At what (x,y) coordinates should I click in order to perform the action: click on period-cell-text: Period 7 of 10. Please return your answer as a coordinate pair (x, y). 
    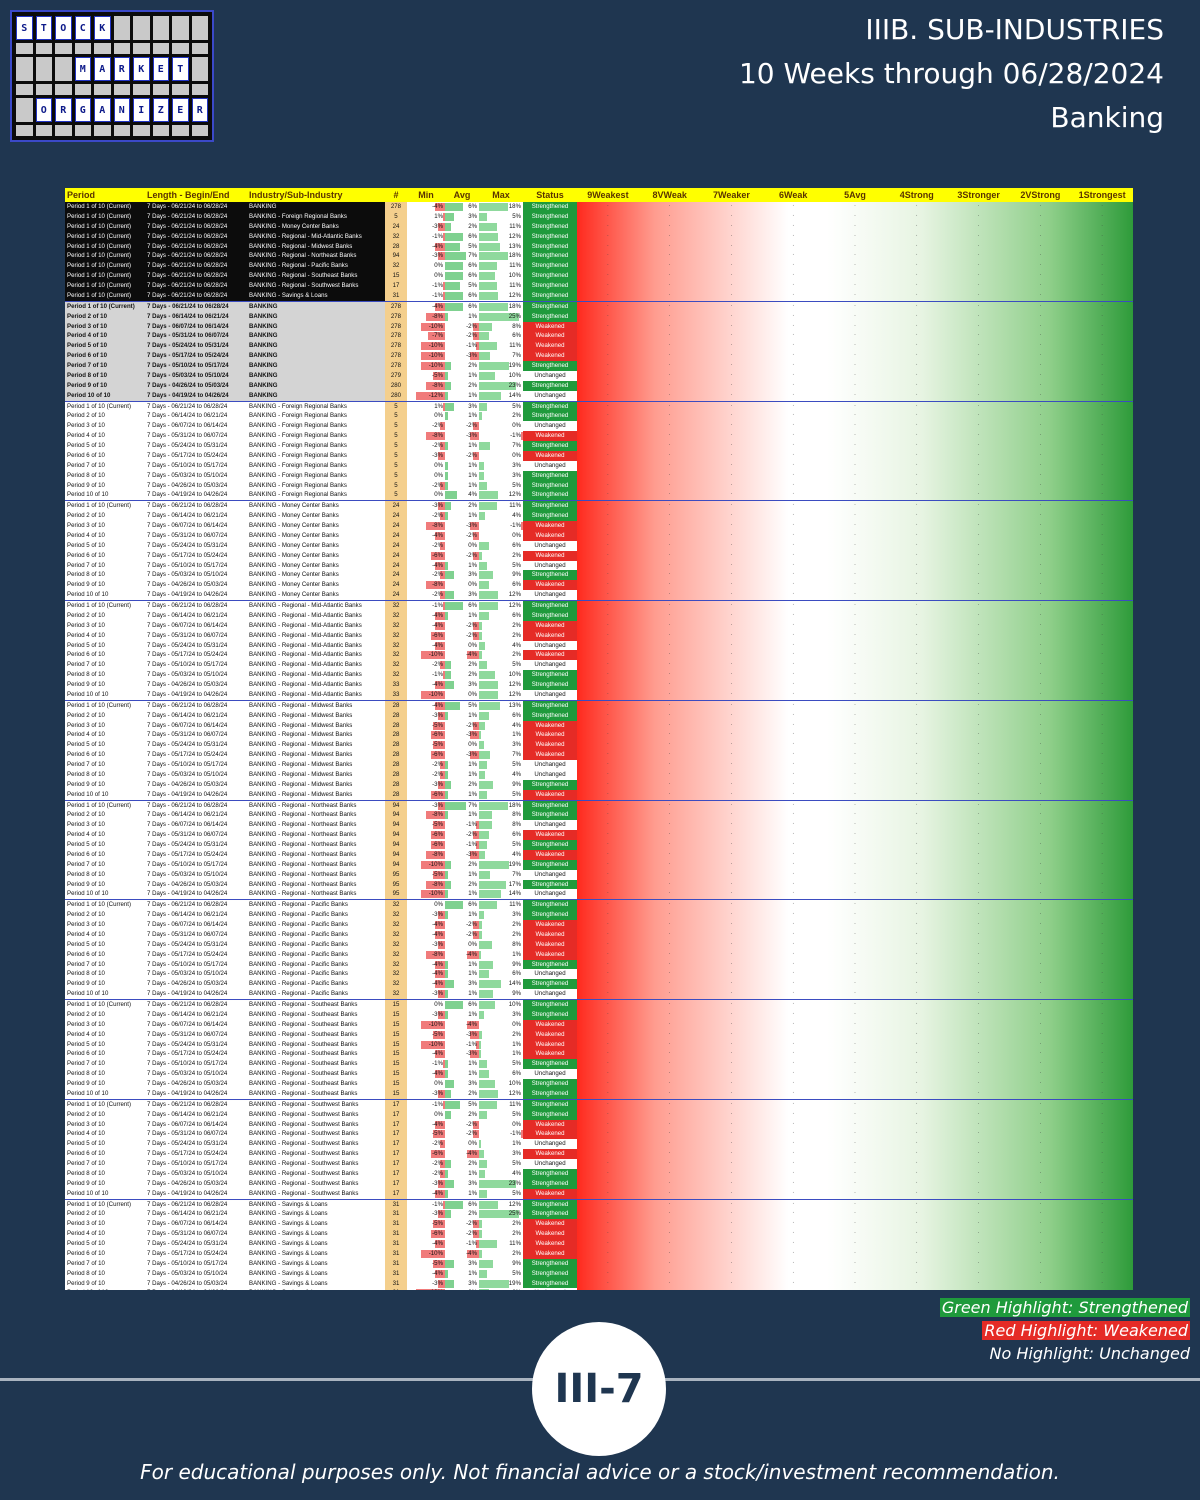
    Looking at the image, I should click on (87, 365).